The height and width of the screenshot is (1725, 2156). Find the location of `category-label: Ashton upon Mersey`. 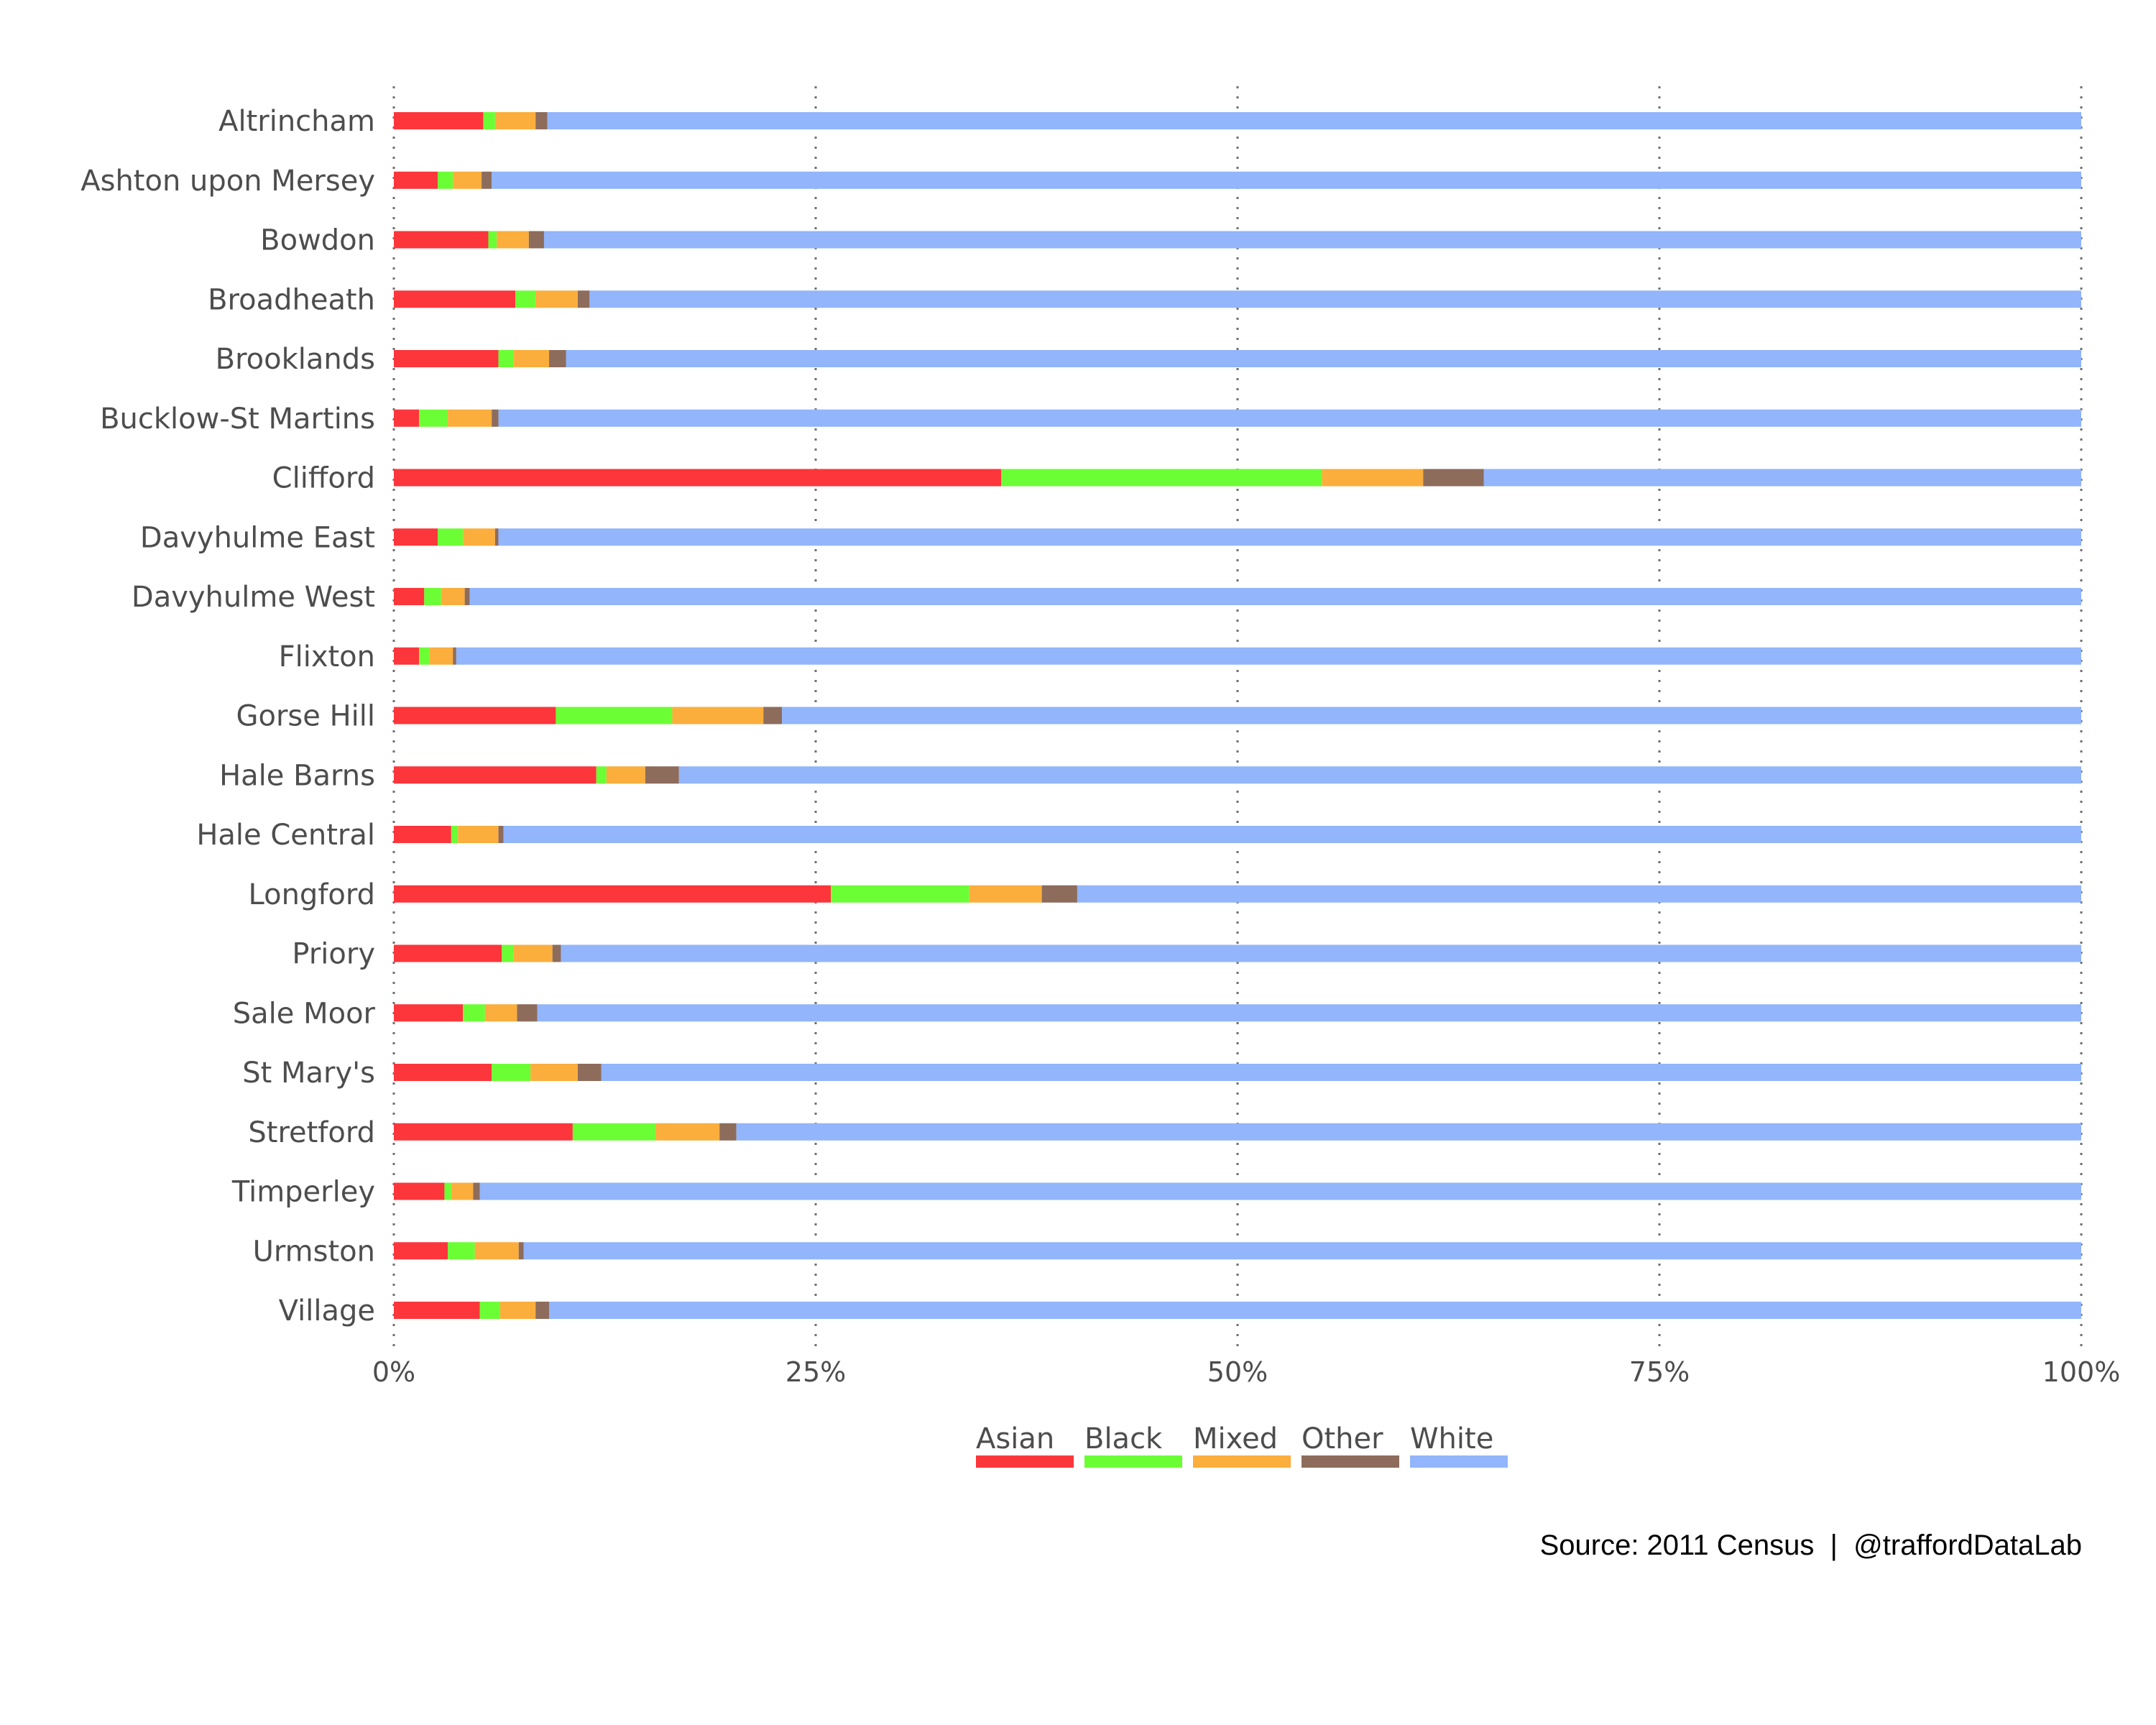

category-label: Ashton upon Mersey is located at coordinates (228, 181).